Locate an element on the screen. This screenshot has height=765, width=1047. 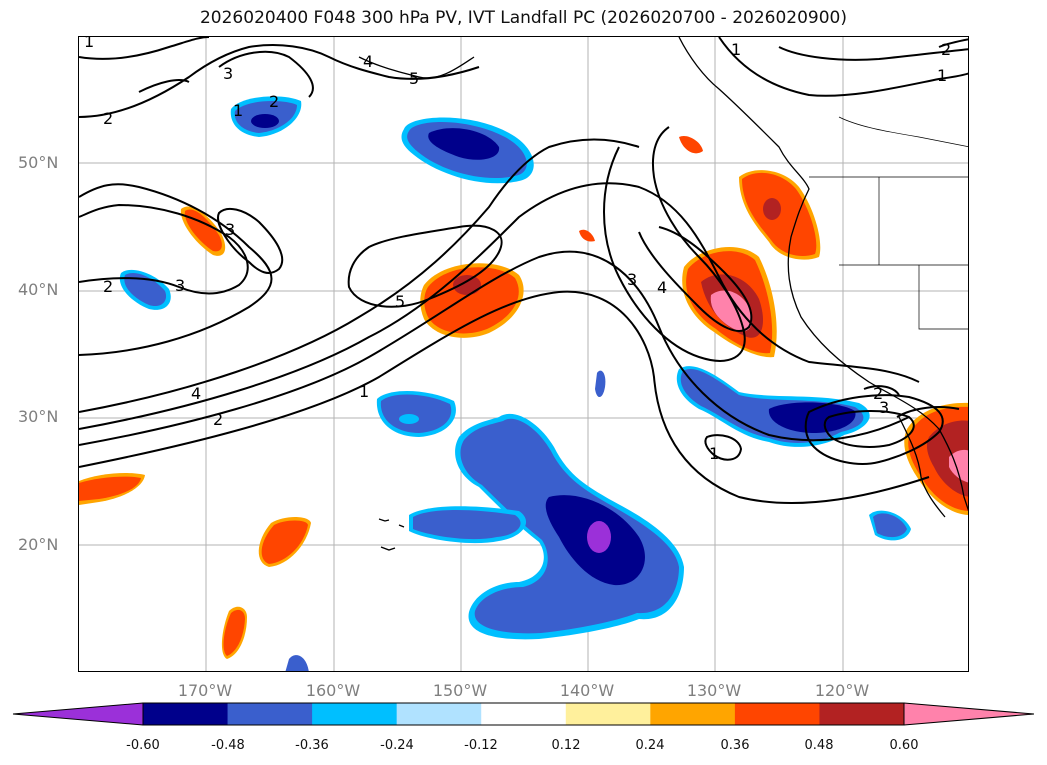
colorbar-blocks is located at coordinates (524, 714).